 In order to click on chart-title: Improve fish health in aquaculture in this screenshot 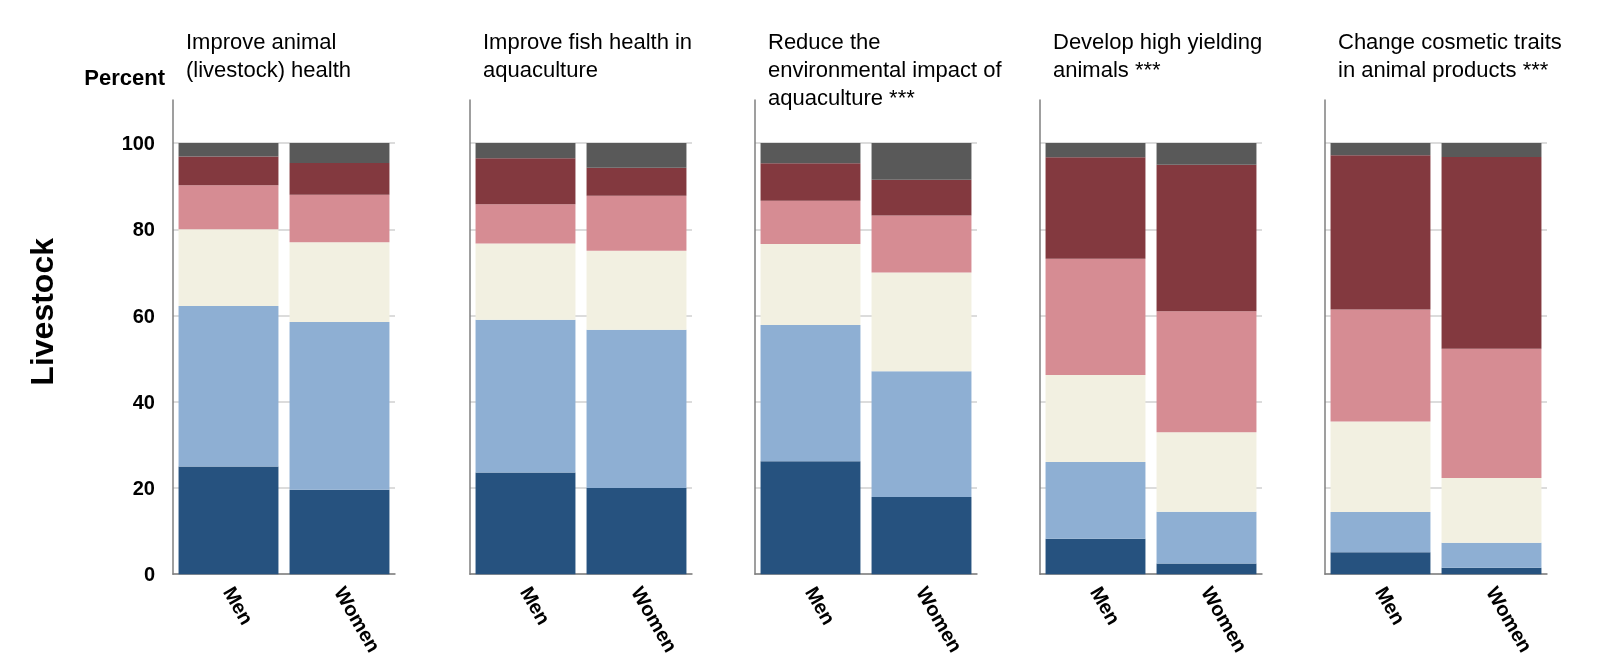, I will do `click(591, 55)`.